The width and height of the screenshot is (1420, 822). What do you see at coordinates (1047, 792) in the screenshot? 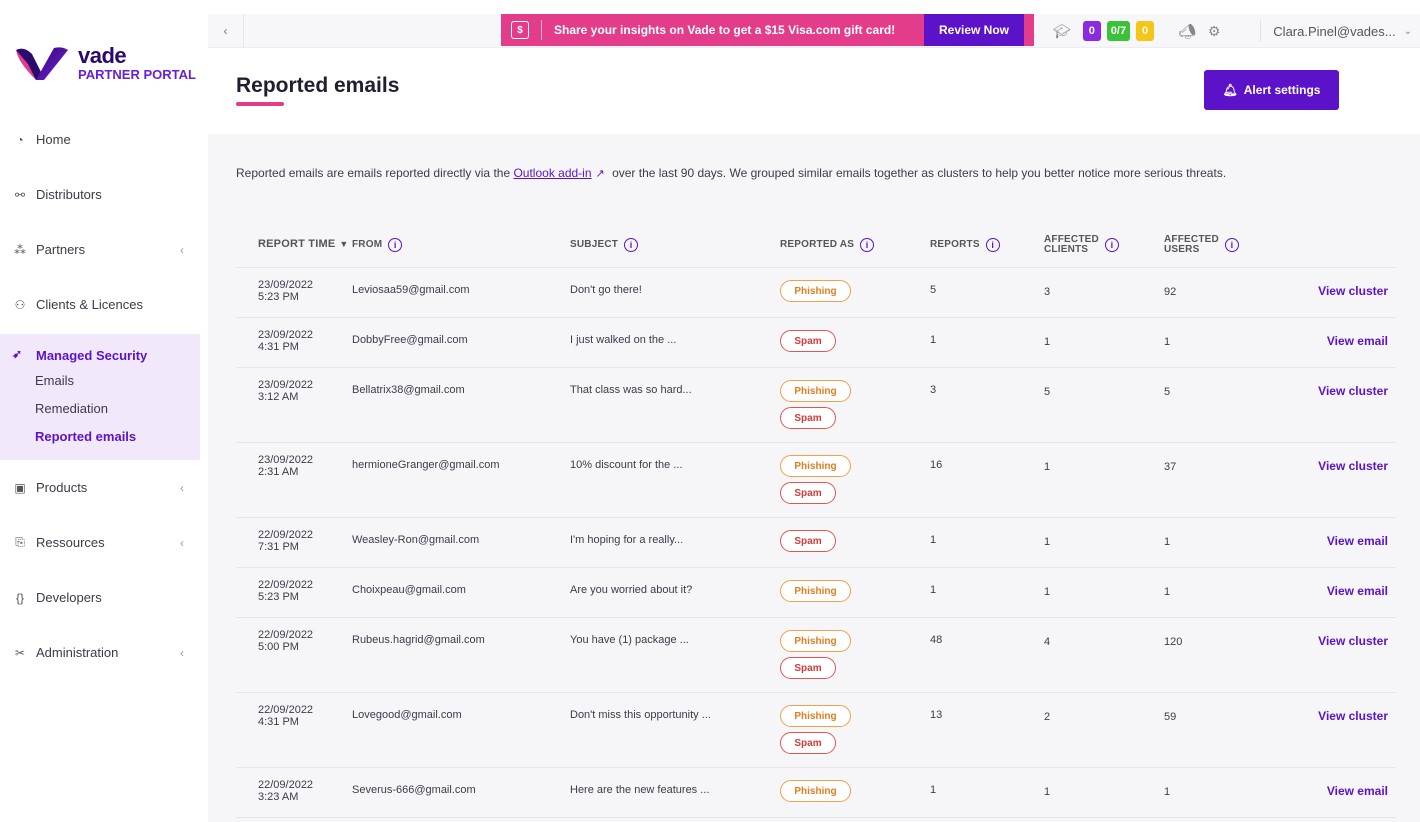
I see `affected-clients-cell: 1` at bounding box center [1047, 792].